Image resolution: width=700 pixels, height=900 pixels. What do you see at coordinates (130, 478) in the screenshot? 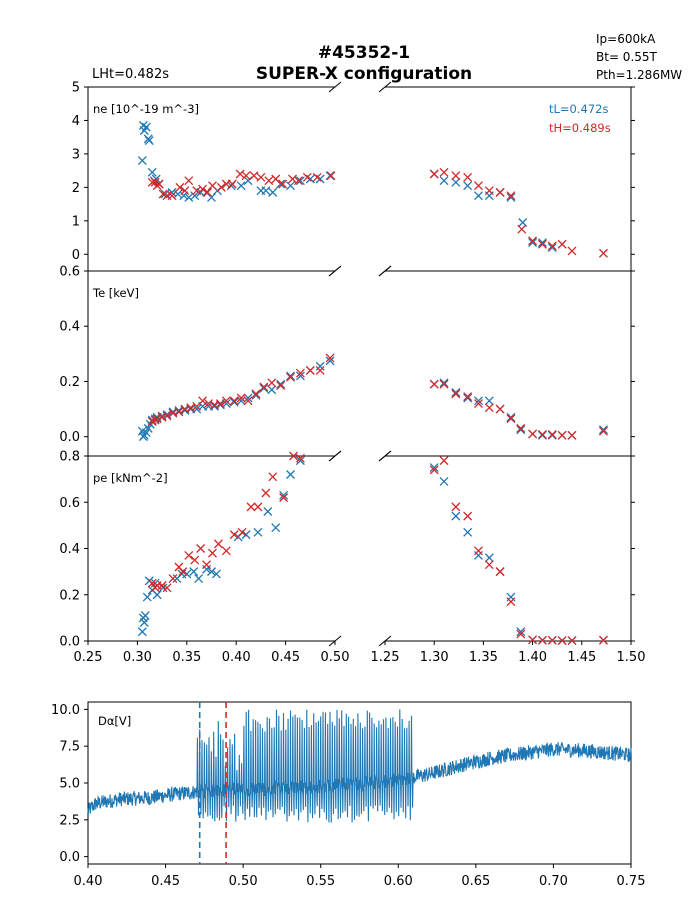
I see `panel-label-pe: pe [kNm^-2]` at bounding box center [130, 478].